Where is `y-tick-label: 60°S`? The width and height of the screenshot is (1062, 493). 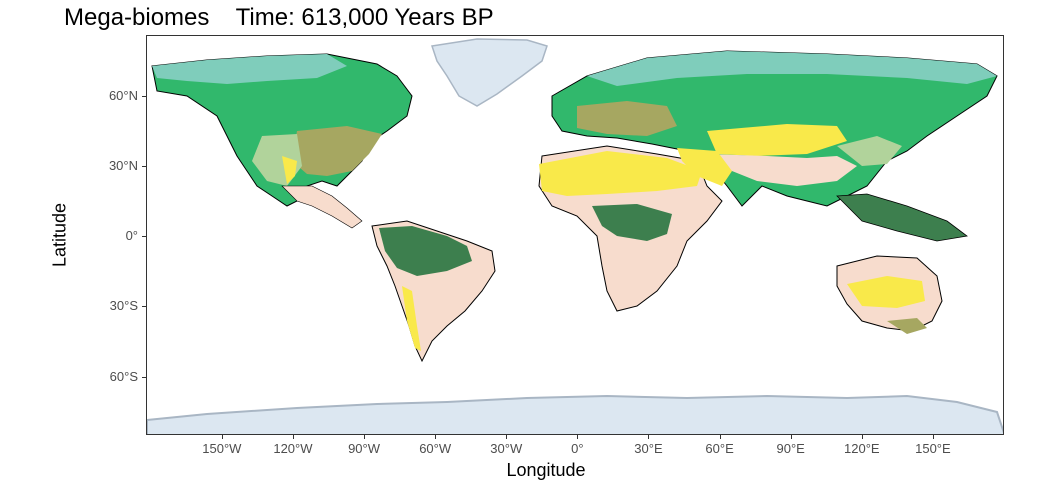 y-tick-label: 60°S is located at coordinates (123, 376).